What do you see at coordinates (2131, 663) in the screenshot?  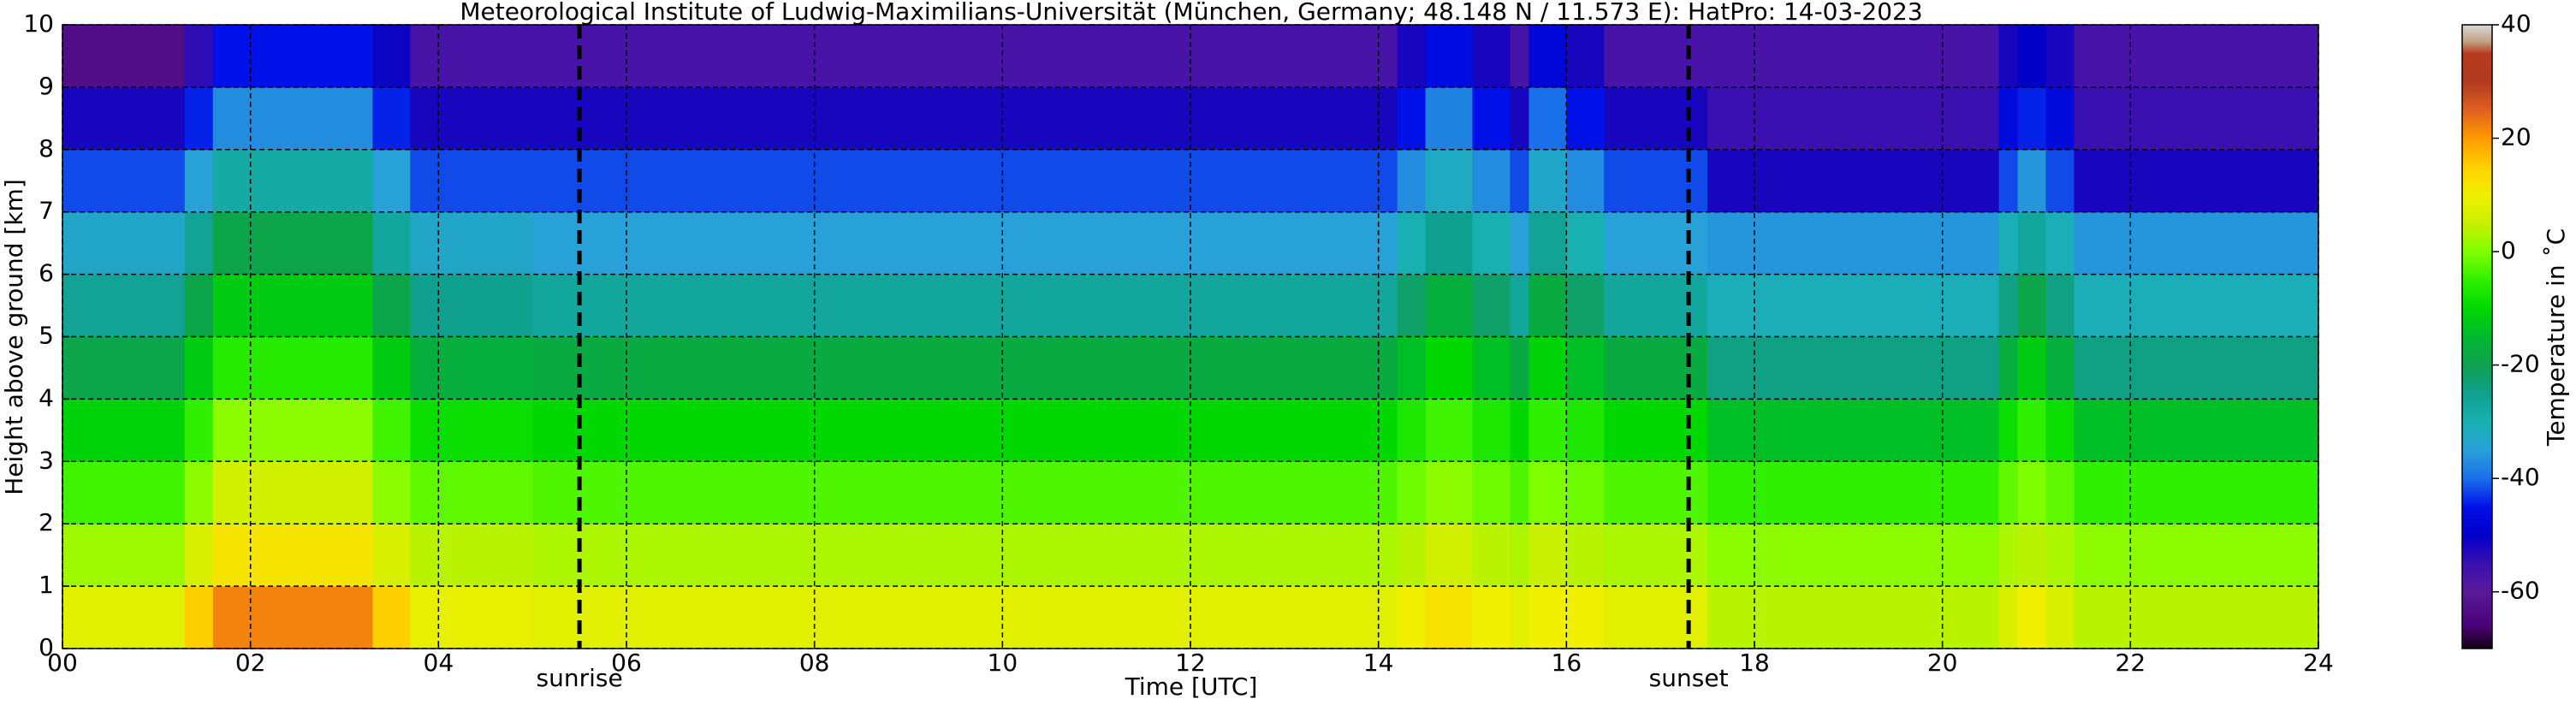 I see `x-tick-label: 22` at bounding box center [2131, 663].